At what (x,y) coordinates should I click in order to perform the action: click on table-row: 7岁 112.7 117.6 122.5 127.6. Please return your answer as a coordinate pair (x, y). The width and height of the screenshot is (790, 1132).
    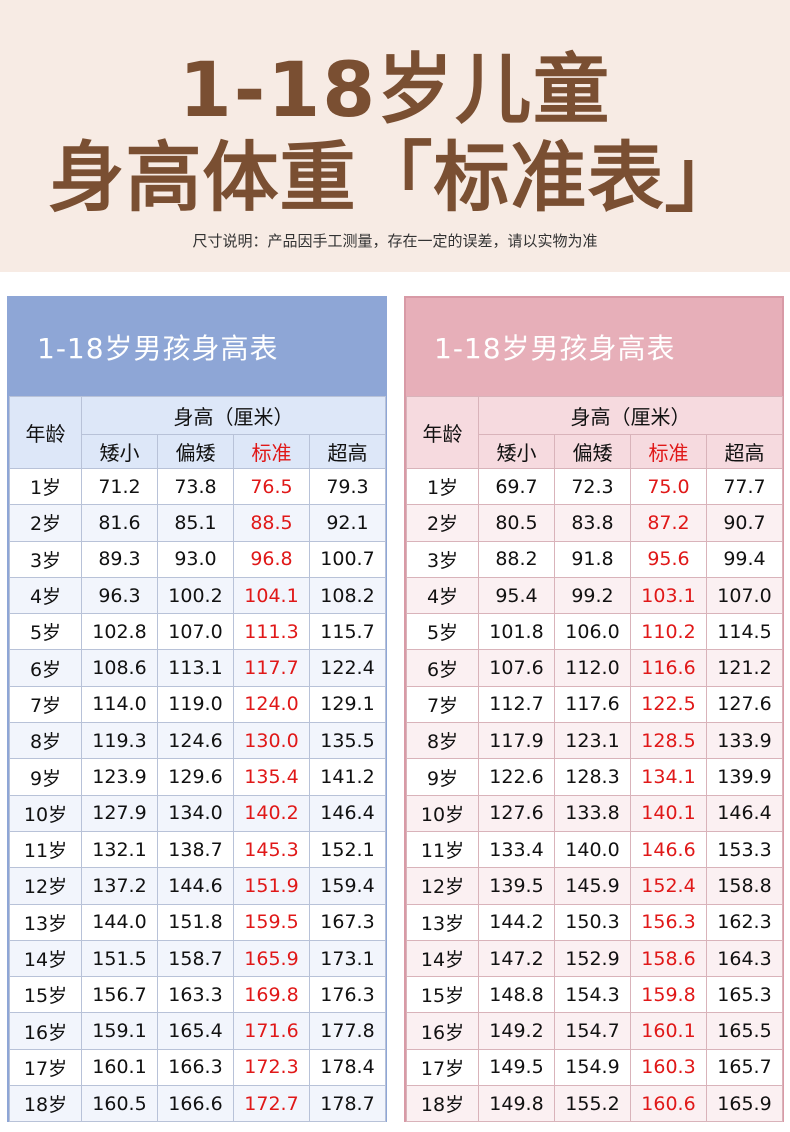
    Looking at the image, I should click on (594, 704).